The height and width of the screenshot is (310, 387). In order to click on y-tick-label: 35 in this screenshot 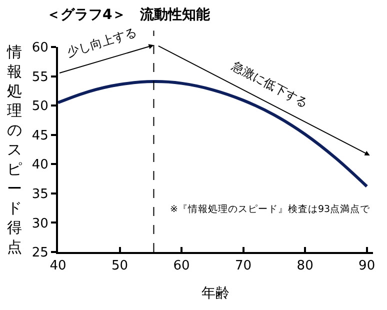, I will do `click(40, 194)`.